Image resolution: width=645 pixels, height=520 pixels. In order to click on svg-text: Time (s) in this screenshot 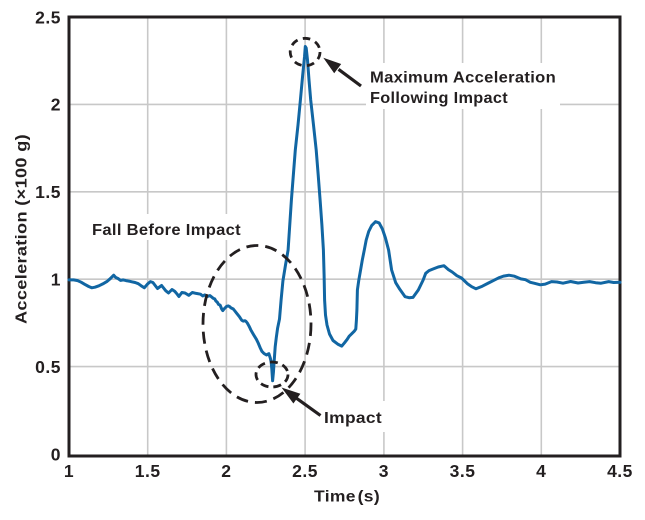, I will do `click(347, 497)`.